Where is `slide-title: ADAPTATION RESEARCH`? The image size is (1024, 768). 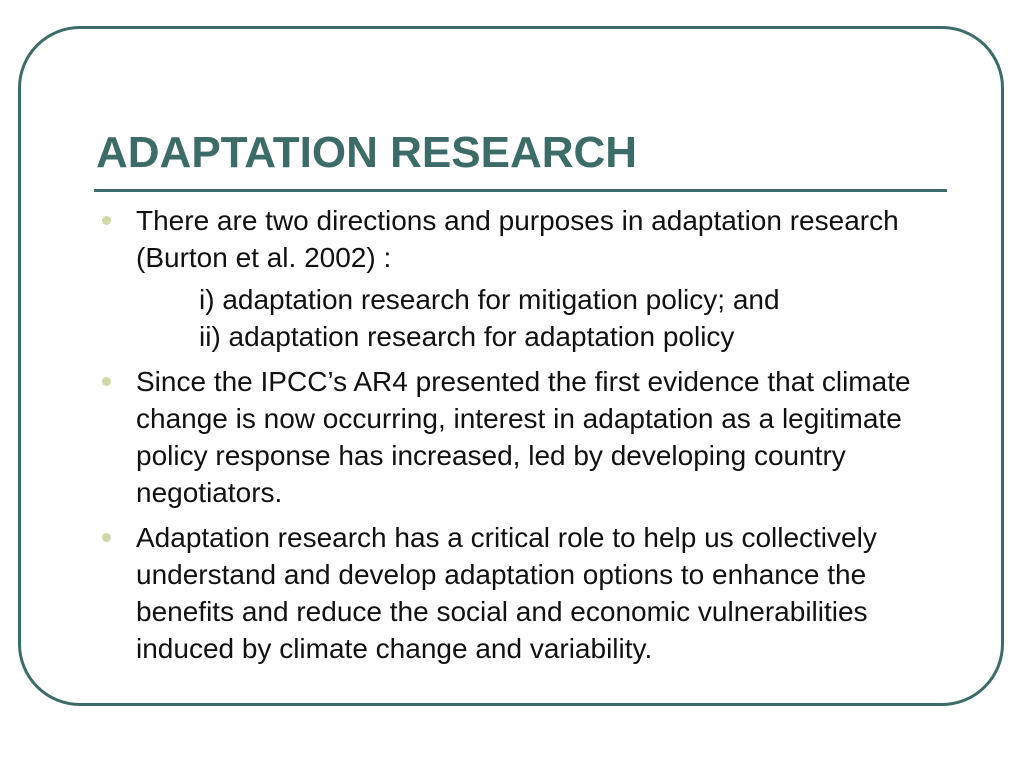 slide-title: ADAPTATION RESEARCH is located at coordinates (367, 152).